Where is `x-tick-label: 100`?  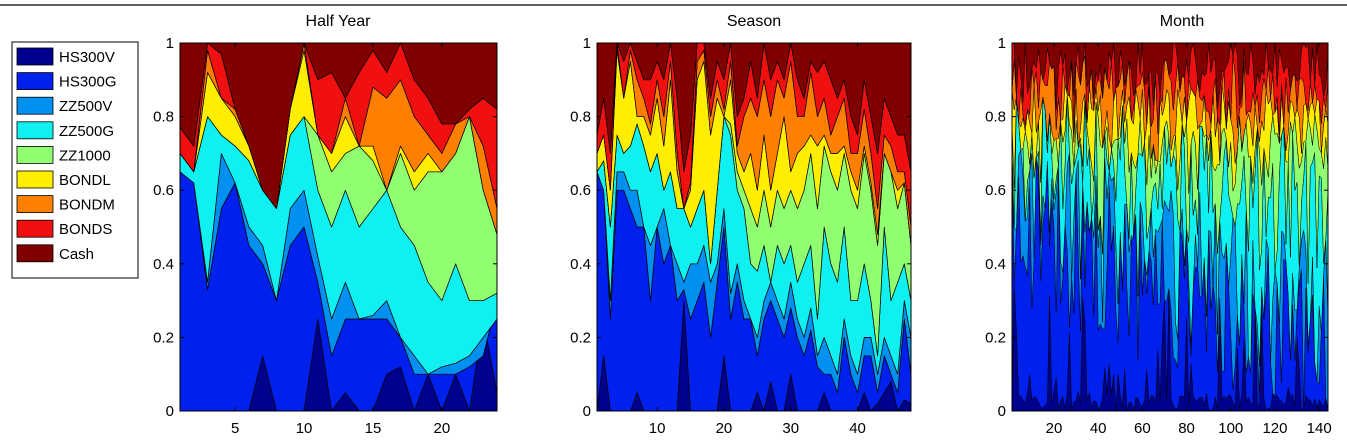
x-tick-label: 100 is located at coordinates (1230, 428).